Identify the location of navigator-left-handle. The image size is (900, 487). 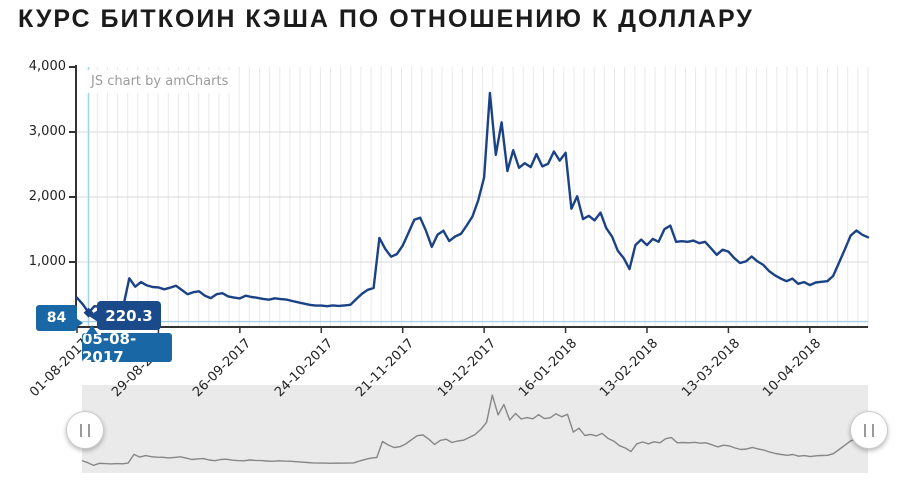
(85, 430).